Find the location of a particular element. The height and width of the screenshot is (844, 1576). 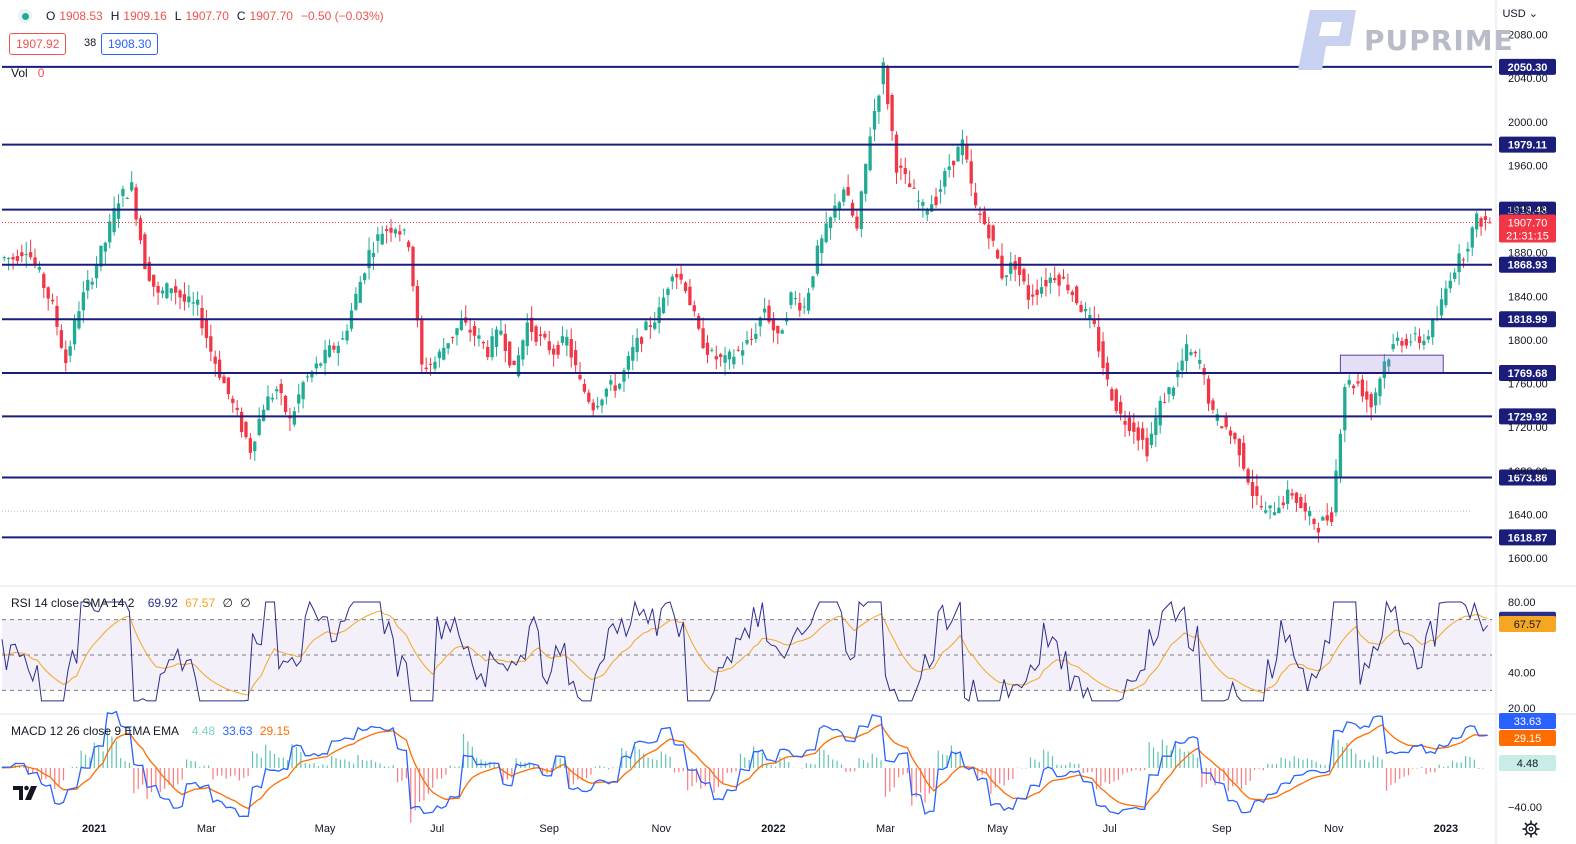

time-tick-label: Nov is located at coordinates (1334, 829).